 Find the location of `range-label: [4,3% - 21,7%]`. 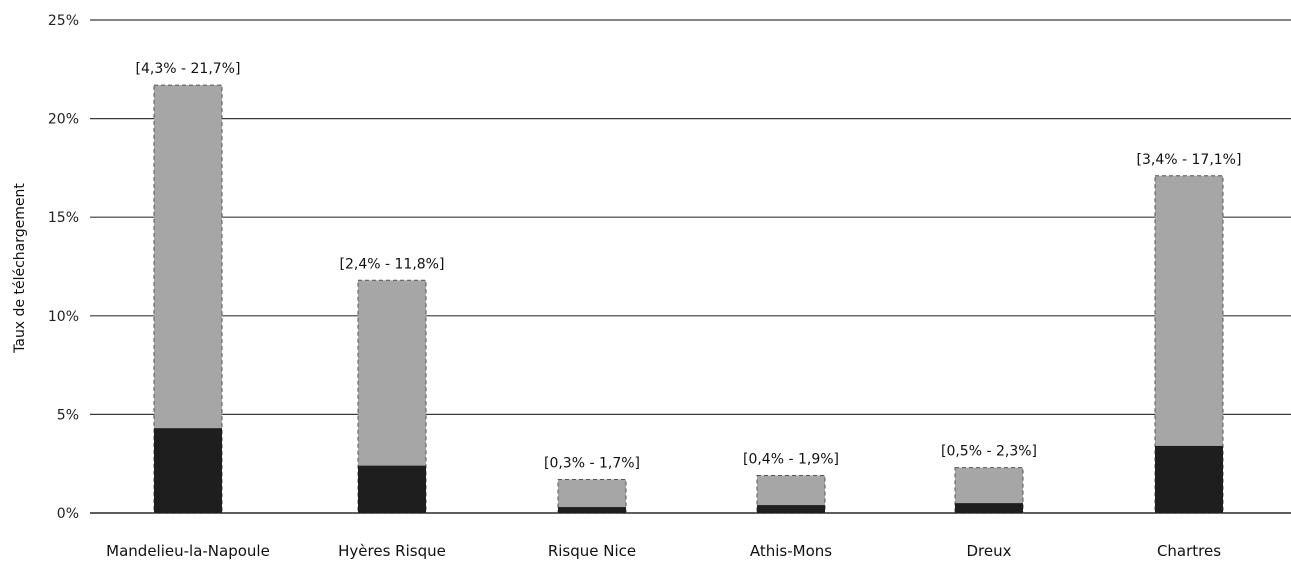

range-label: [4,3% - 21,7%] is located at coordinates (188, 69).